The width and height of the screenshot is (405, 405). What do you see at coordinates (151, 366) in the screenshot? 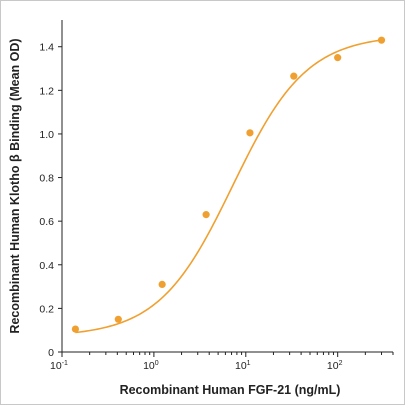
I see `x-tick-label: 100` at bounding box center [151, 366].